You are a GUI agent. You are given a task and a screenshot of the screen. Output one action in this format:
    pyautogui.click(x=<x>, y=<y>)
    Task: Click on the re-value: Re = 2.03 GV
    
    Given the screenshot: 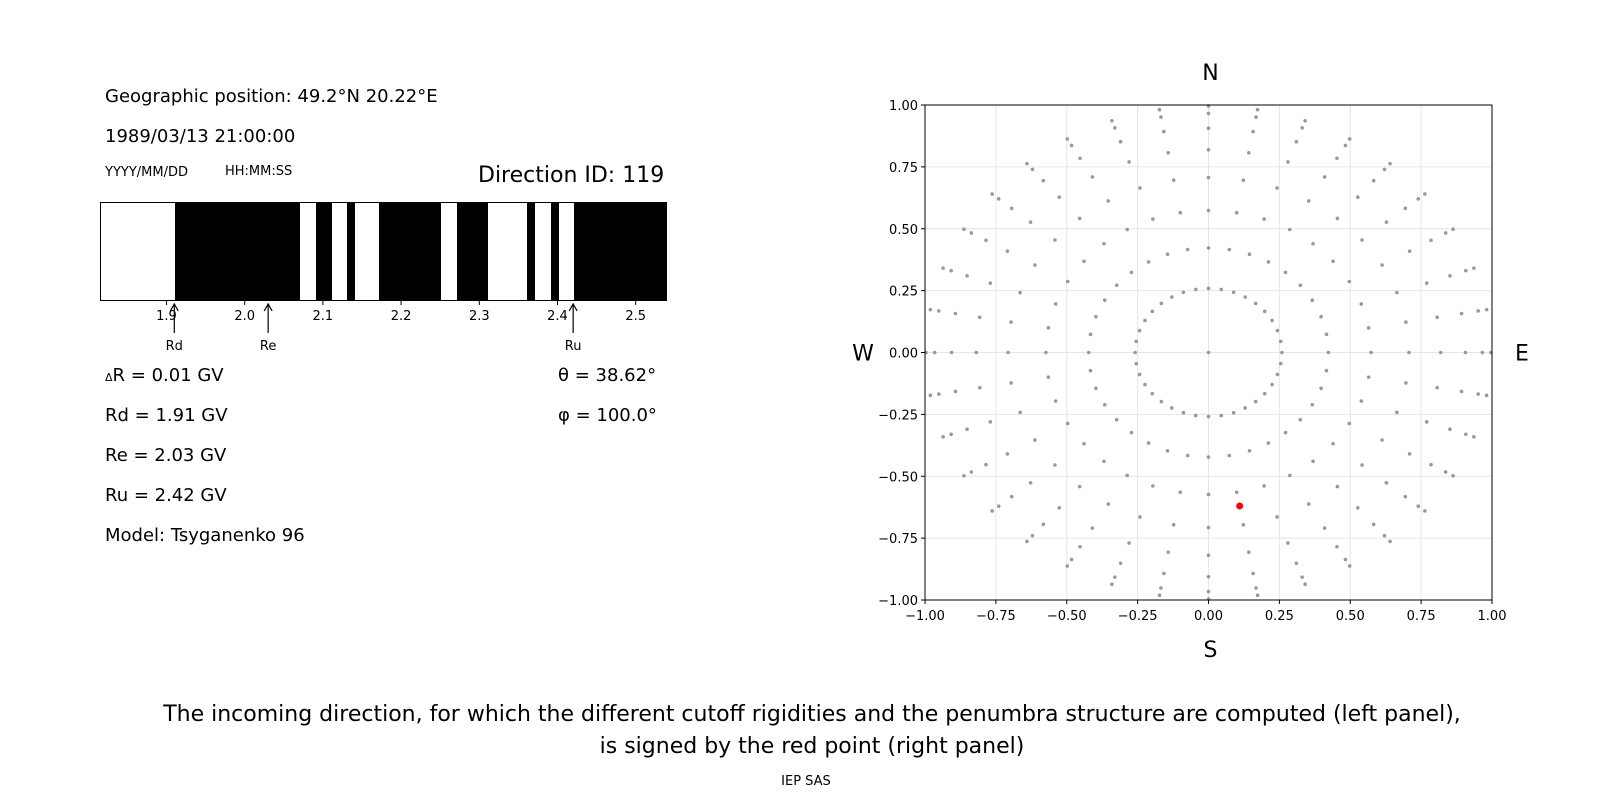 What is the action you would take?
    pyautogui.click(x=166, y=455)
    